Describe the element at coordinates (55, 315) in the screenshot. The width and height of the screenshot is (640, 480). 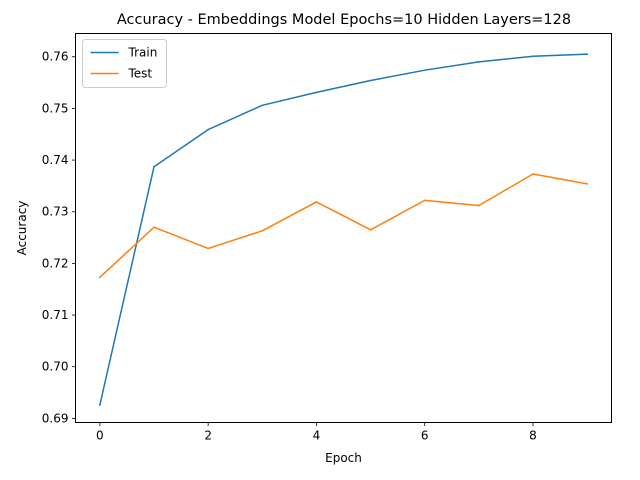
I see `y-tick-label: 0.71` at that location.